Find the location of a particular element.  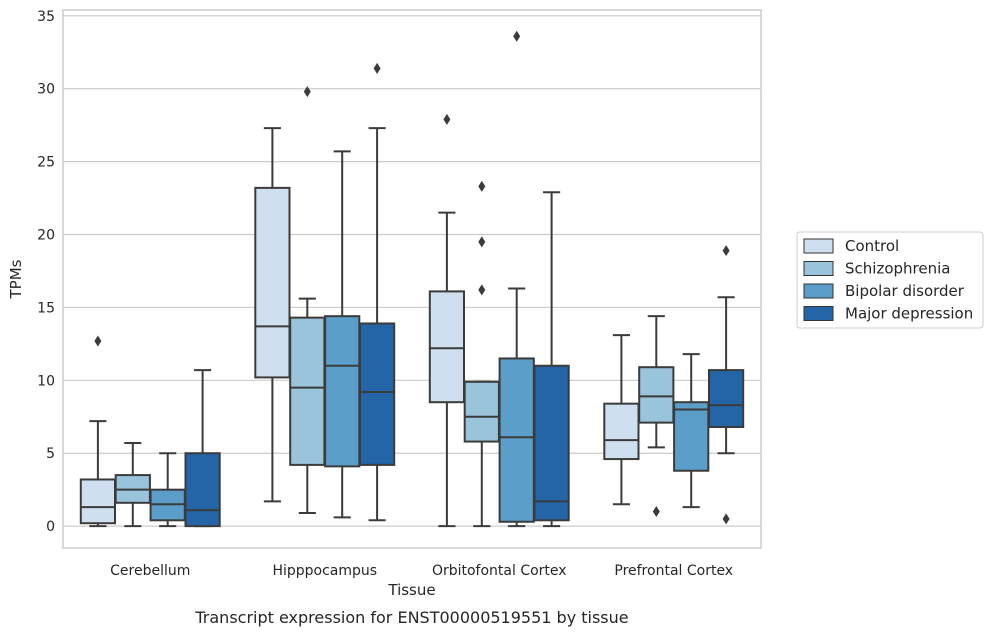

legend-frame is located at coordinates (890, 280).